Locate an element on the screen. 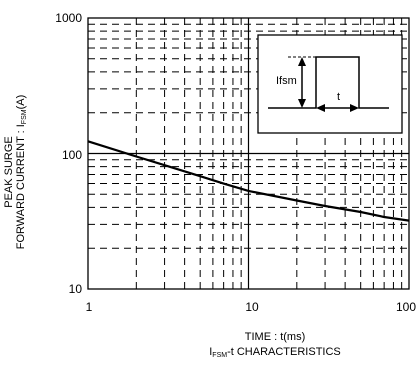  x-tick-1: 1 is located at coordinates (89, 307).